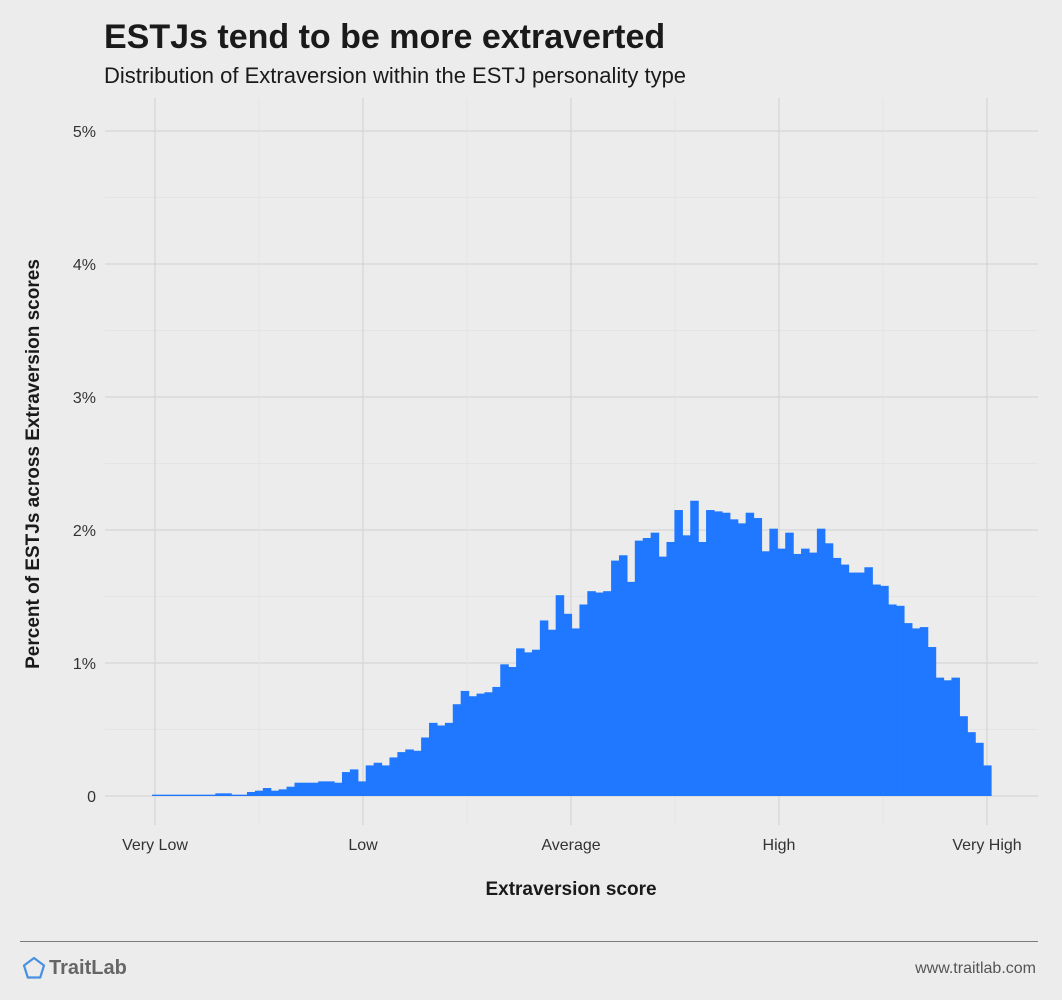 Image resolution: width=1062 pixels, height=1000 pixels. I want to click on x-tick-label: High, so click(779, 845).